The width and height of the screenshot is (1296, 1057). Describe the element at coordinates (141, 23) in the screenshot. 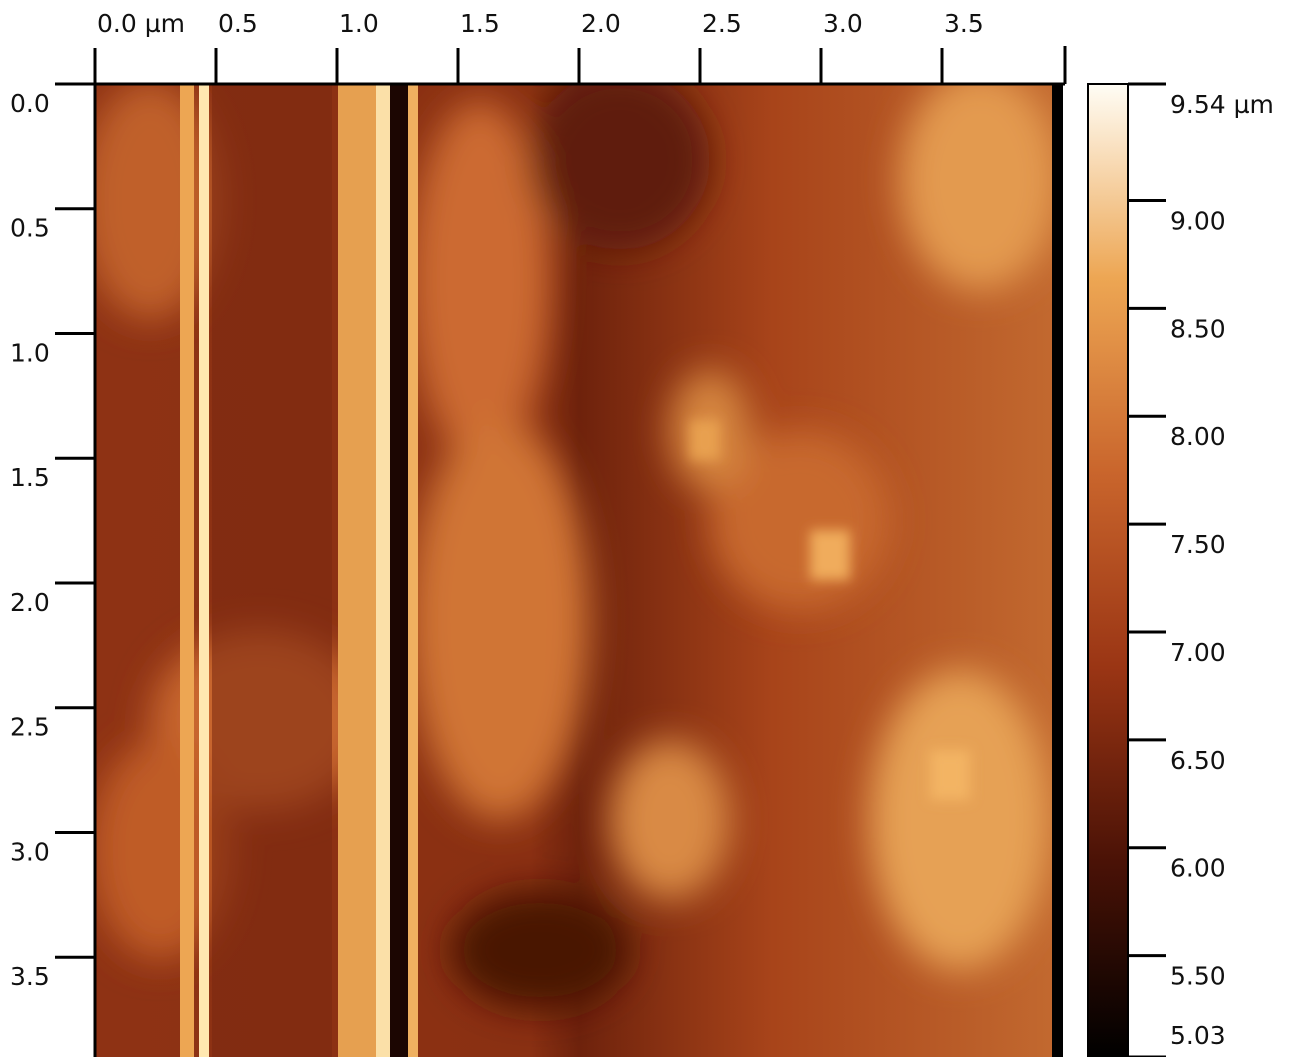

I see `x-tick-label: 0.0 µm` at that location.